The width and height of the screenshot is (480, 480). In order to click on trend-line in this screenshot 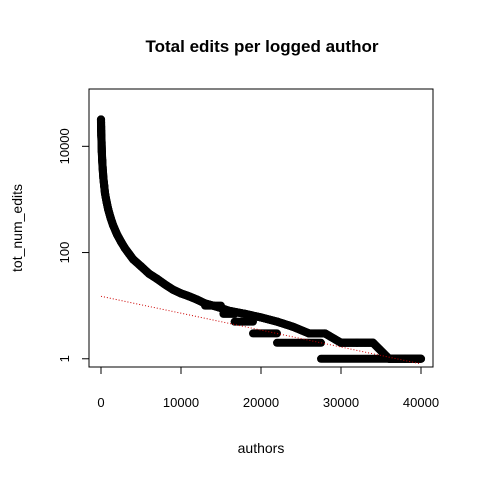, I will do `click(261, 330)`.